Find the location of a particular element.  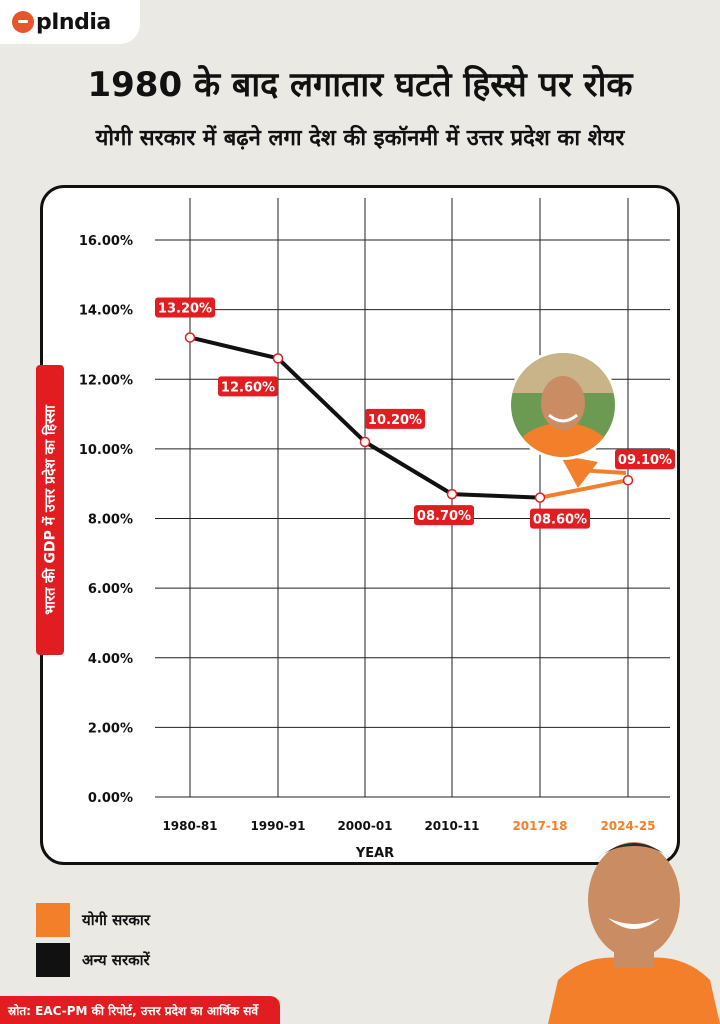

legend-swatch-black is located at coordinates (53, 960).